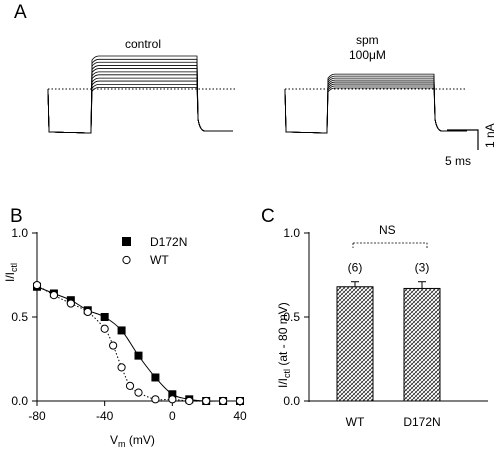  I want to click on chart-b-y-label: I/Ictl, so click(11, 272).